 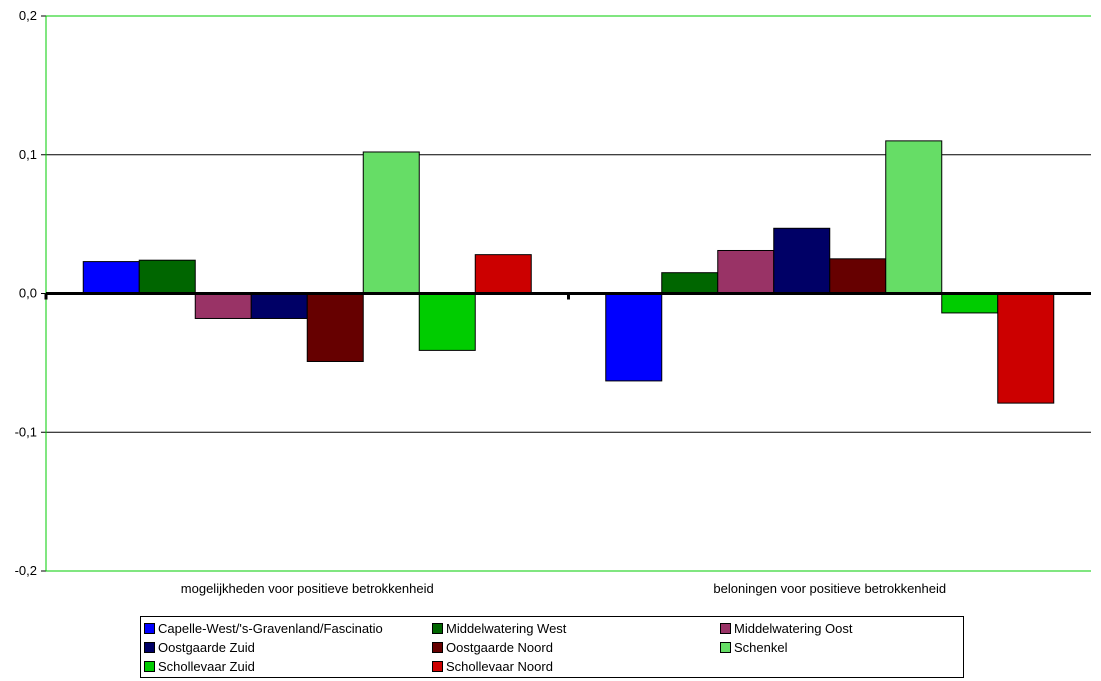 What do you see at coordinates (576, 628) in the screenshot?
I see `legend-item: Middelwatering West` at bounding box center [576, 628].